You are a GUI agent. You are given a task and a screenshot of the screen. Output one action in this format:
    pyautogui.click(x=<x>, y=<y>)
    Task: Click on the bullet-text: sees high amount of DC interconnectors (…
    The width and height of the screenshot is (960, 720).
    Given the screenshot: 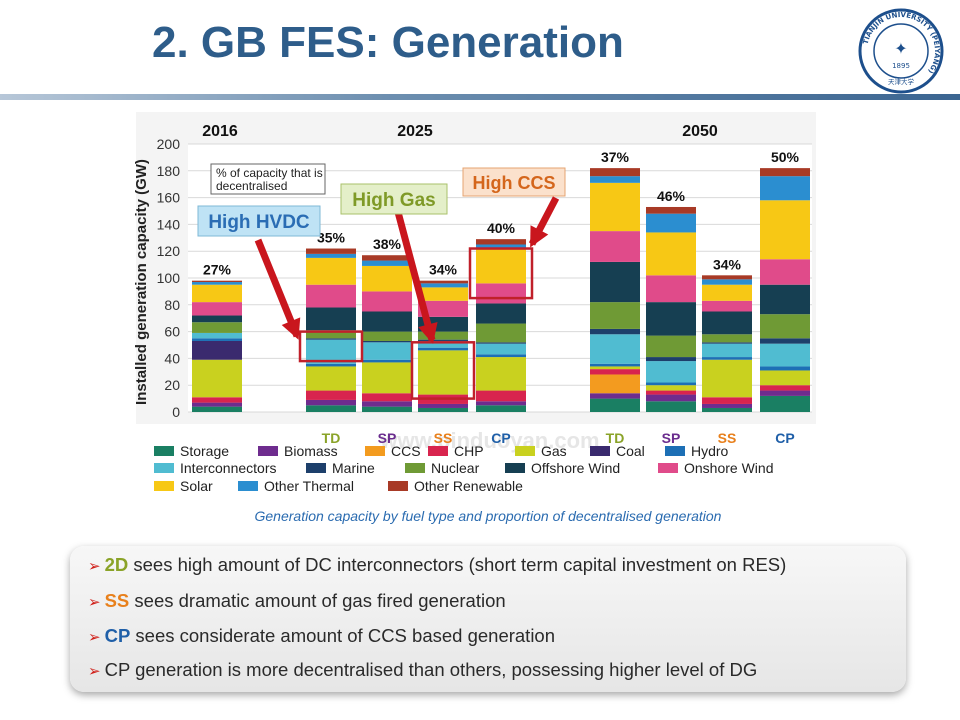 What is the action you would take?
    pyautogui.click(x=457, y=564)
    